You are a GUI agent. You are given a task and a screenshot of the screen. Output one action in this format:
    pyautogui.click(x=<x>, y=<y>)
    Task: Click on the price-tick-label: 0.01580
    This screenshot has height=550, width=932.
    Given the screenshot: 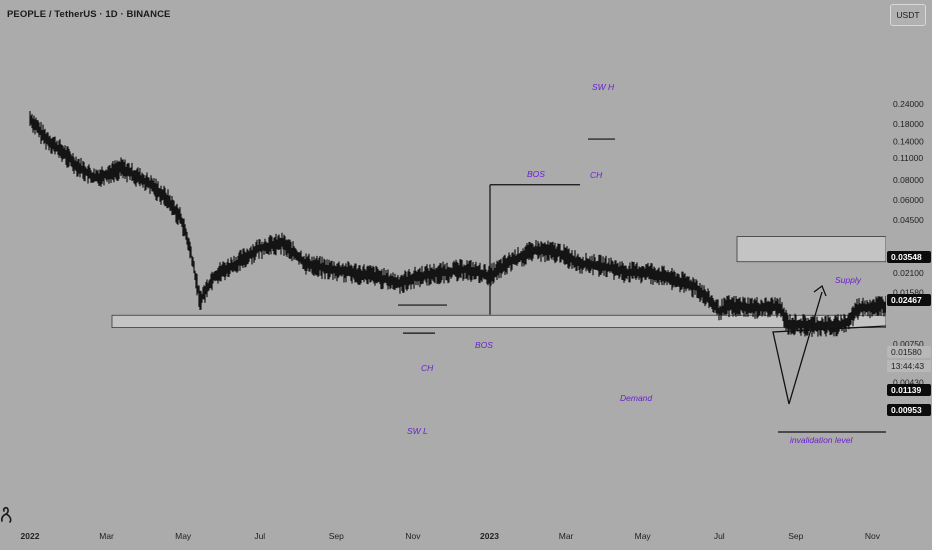 What is the action you would take?
    pyautogui.click(x=908, y=293)
    